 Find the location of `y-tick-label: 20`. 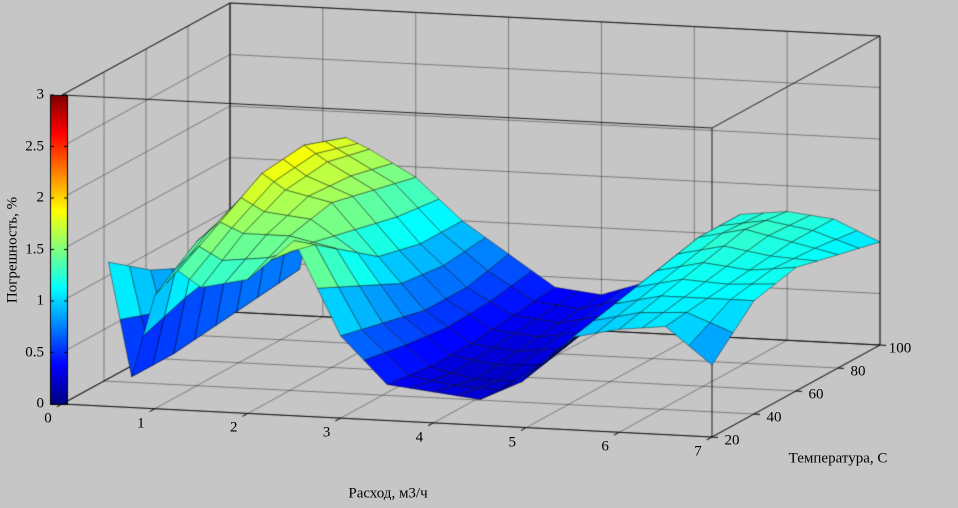

y-tick-label: 20 is located at coordinates (732, 440).